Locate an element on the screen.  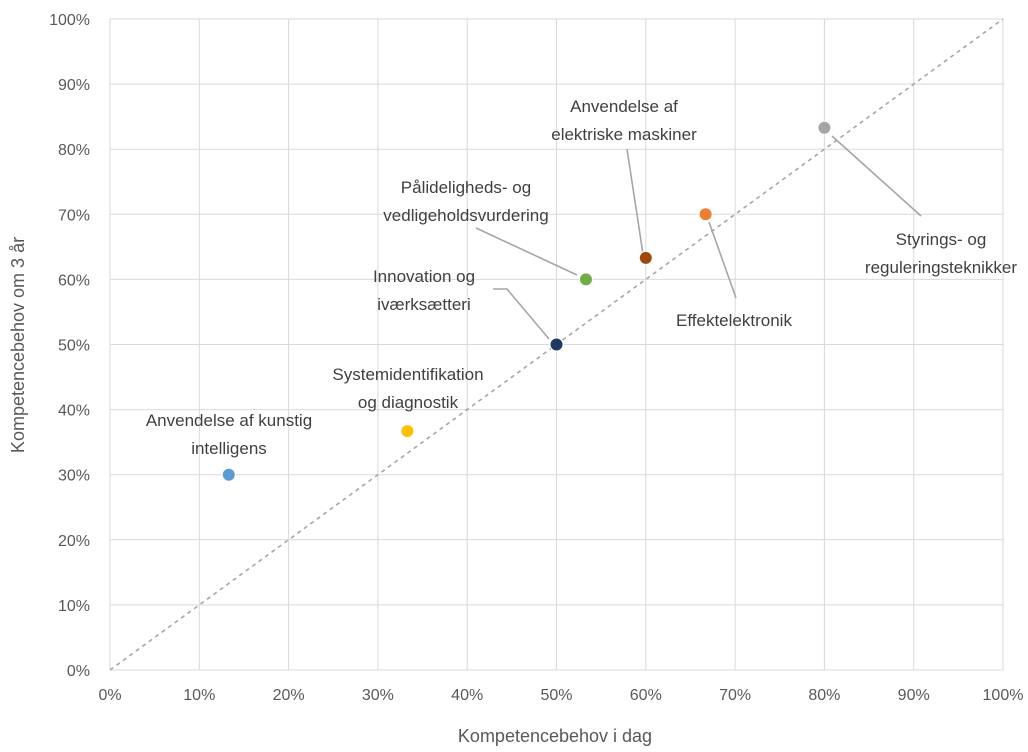
x-tick-label: 90% is located at coordinates (914, 695).